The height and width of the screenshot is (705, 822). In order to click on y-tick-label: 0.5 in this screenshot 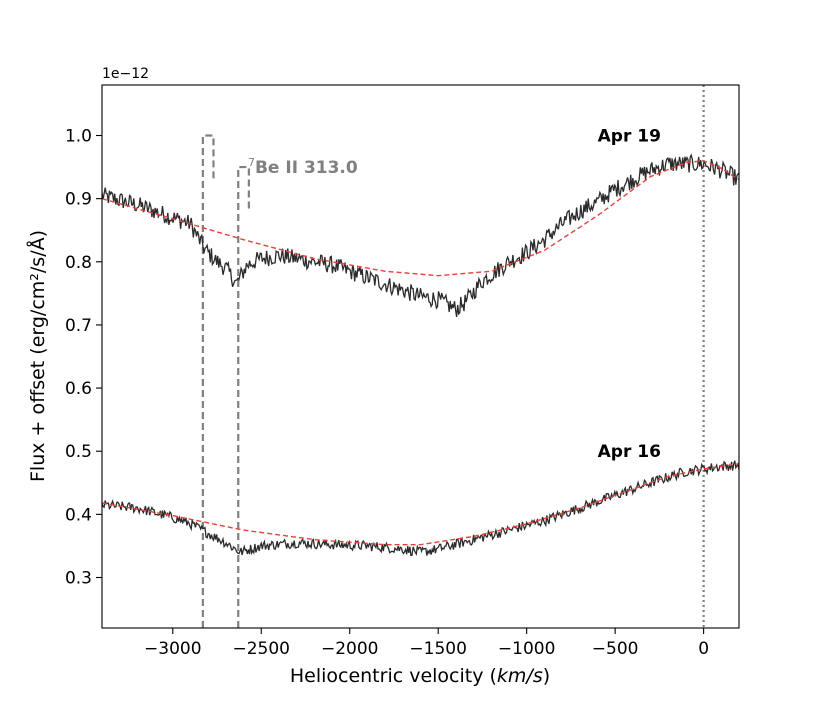, I will do `click(78, 452)`.